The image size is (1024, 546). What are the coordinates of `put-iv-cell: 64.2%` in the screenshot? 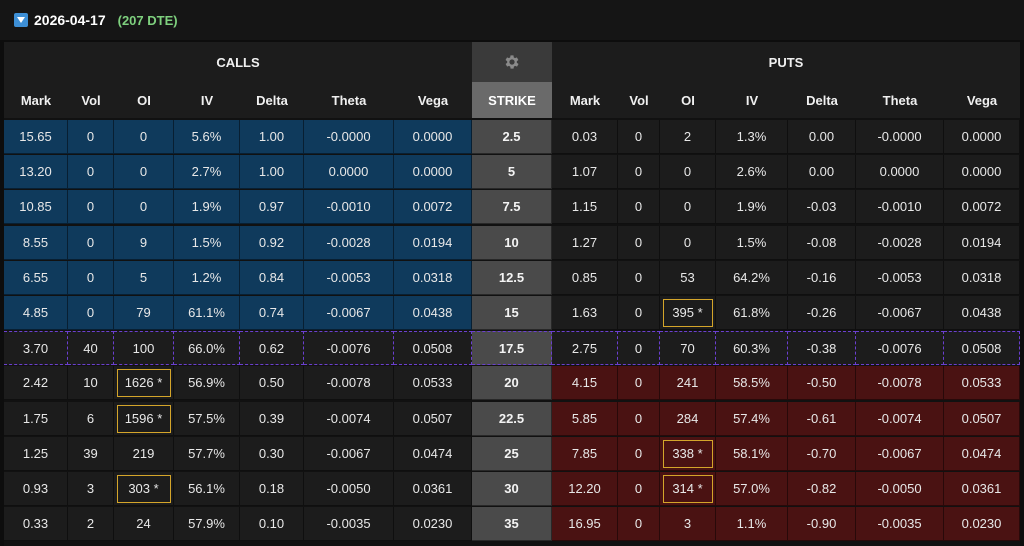 It's located at (752, 277).